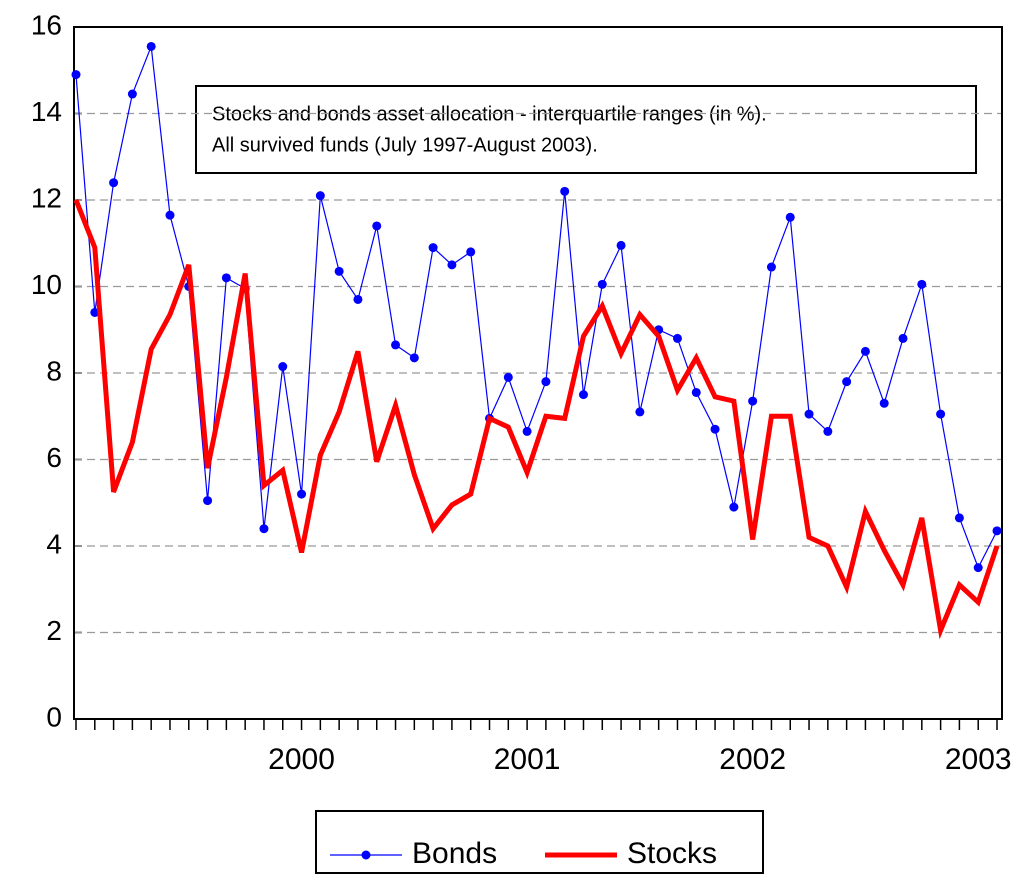 The image size is (1022, 884). I want to click on legend-box, so click(539, 842).